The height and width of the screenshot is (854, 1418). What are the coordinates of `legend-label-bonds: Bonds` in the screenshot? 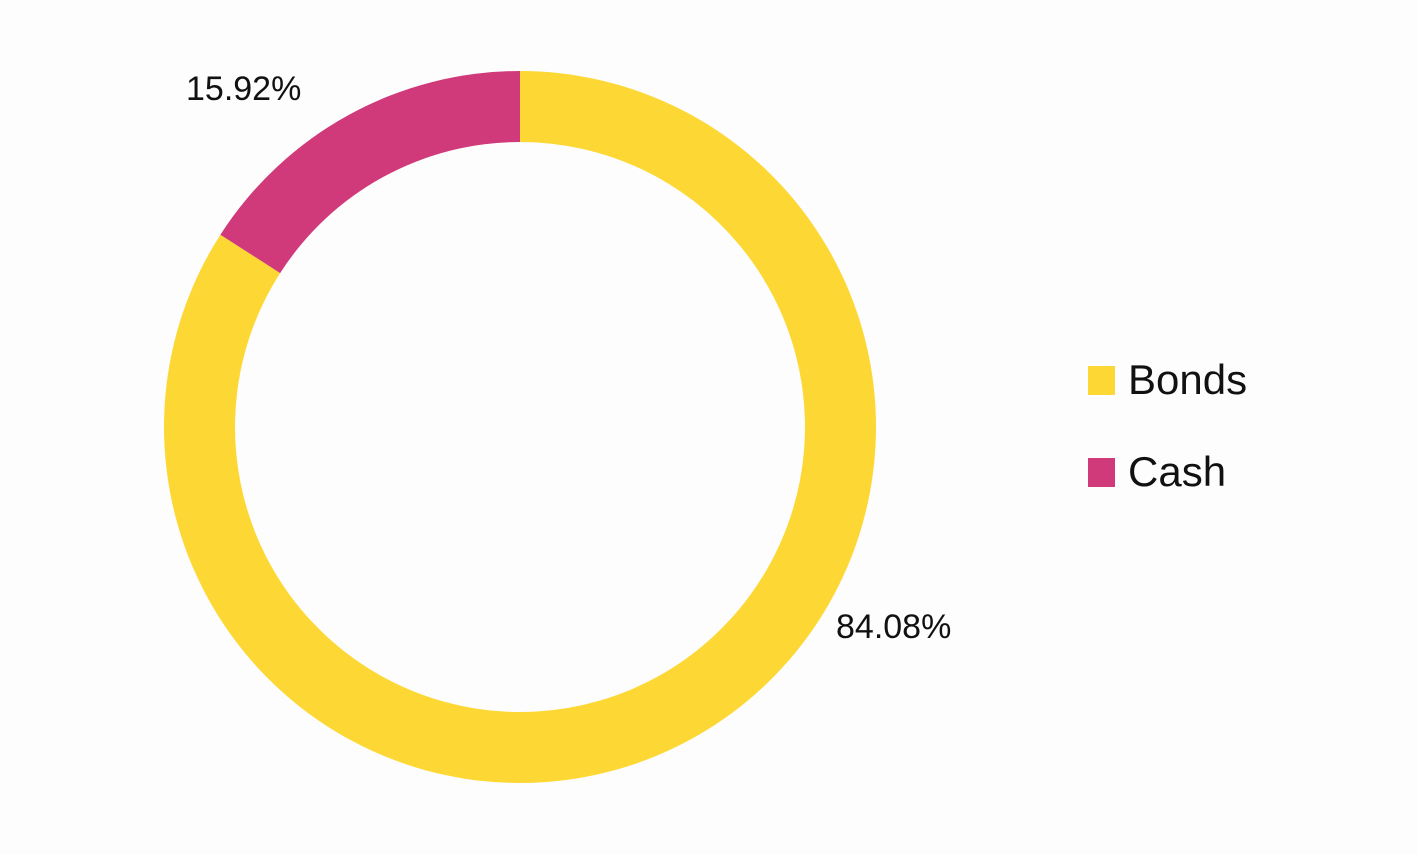 It's located at (1188, 379).